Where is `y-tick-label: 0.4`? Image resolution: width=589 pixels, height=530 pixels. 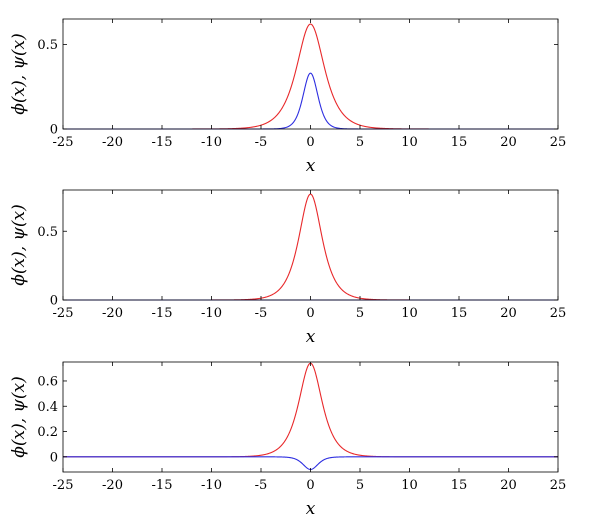 y-tick-label: 0.4 is located at coordinates (47, 407).